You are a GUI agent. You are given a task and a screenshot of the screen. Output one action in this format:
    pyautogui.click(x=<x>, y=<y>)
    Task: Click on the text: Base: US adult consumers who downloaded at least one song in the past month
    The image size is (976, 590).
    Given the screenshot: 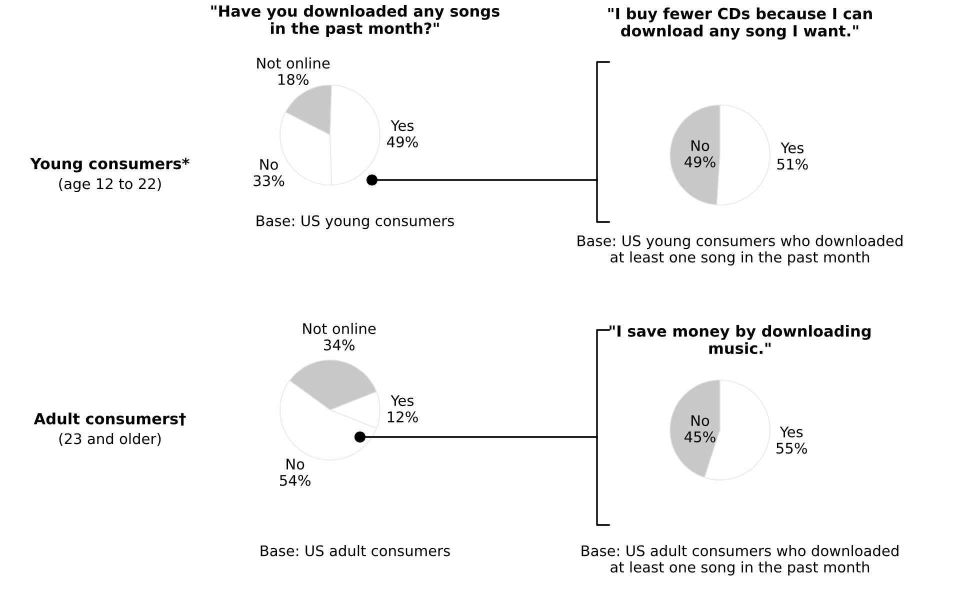 What is the action you would take?
    pyautogui.click(x=740, y=560)
    